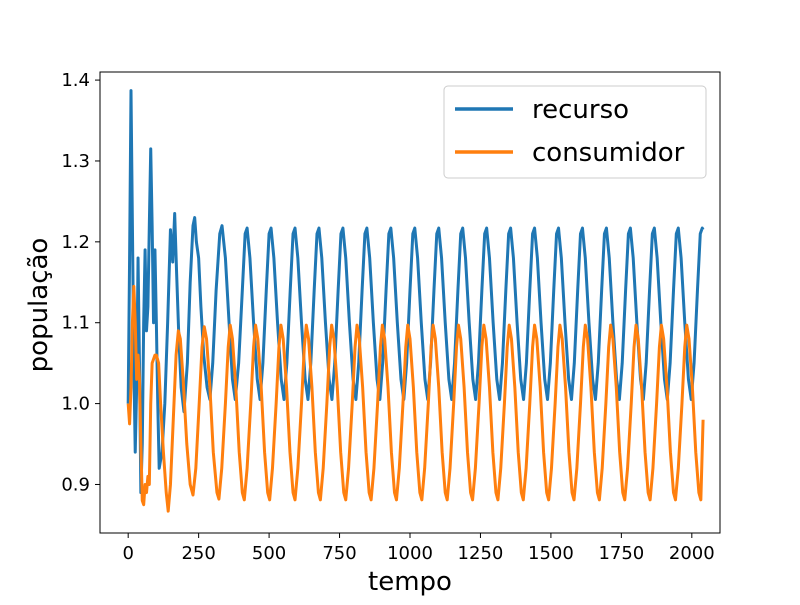  What do you see at coordinates (692, 553) in the screenshot?
I see `x-tick-label: 2000` at bounding box center [692, 553].